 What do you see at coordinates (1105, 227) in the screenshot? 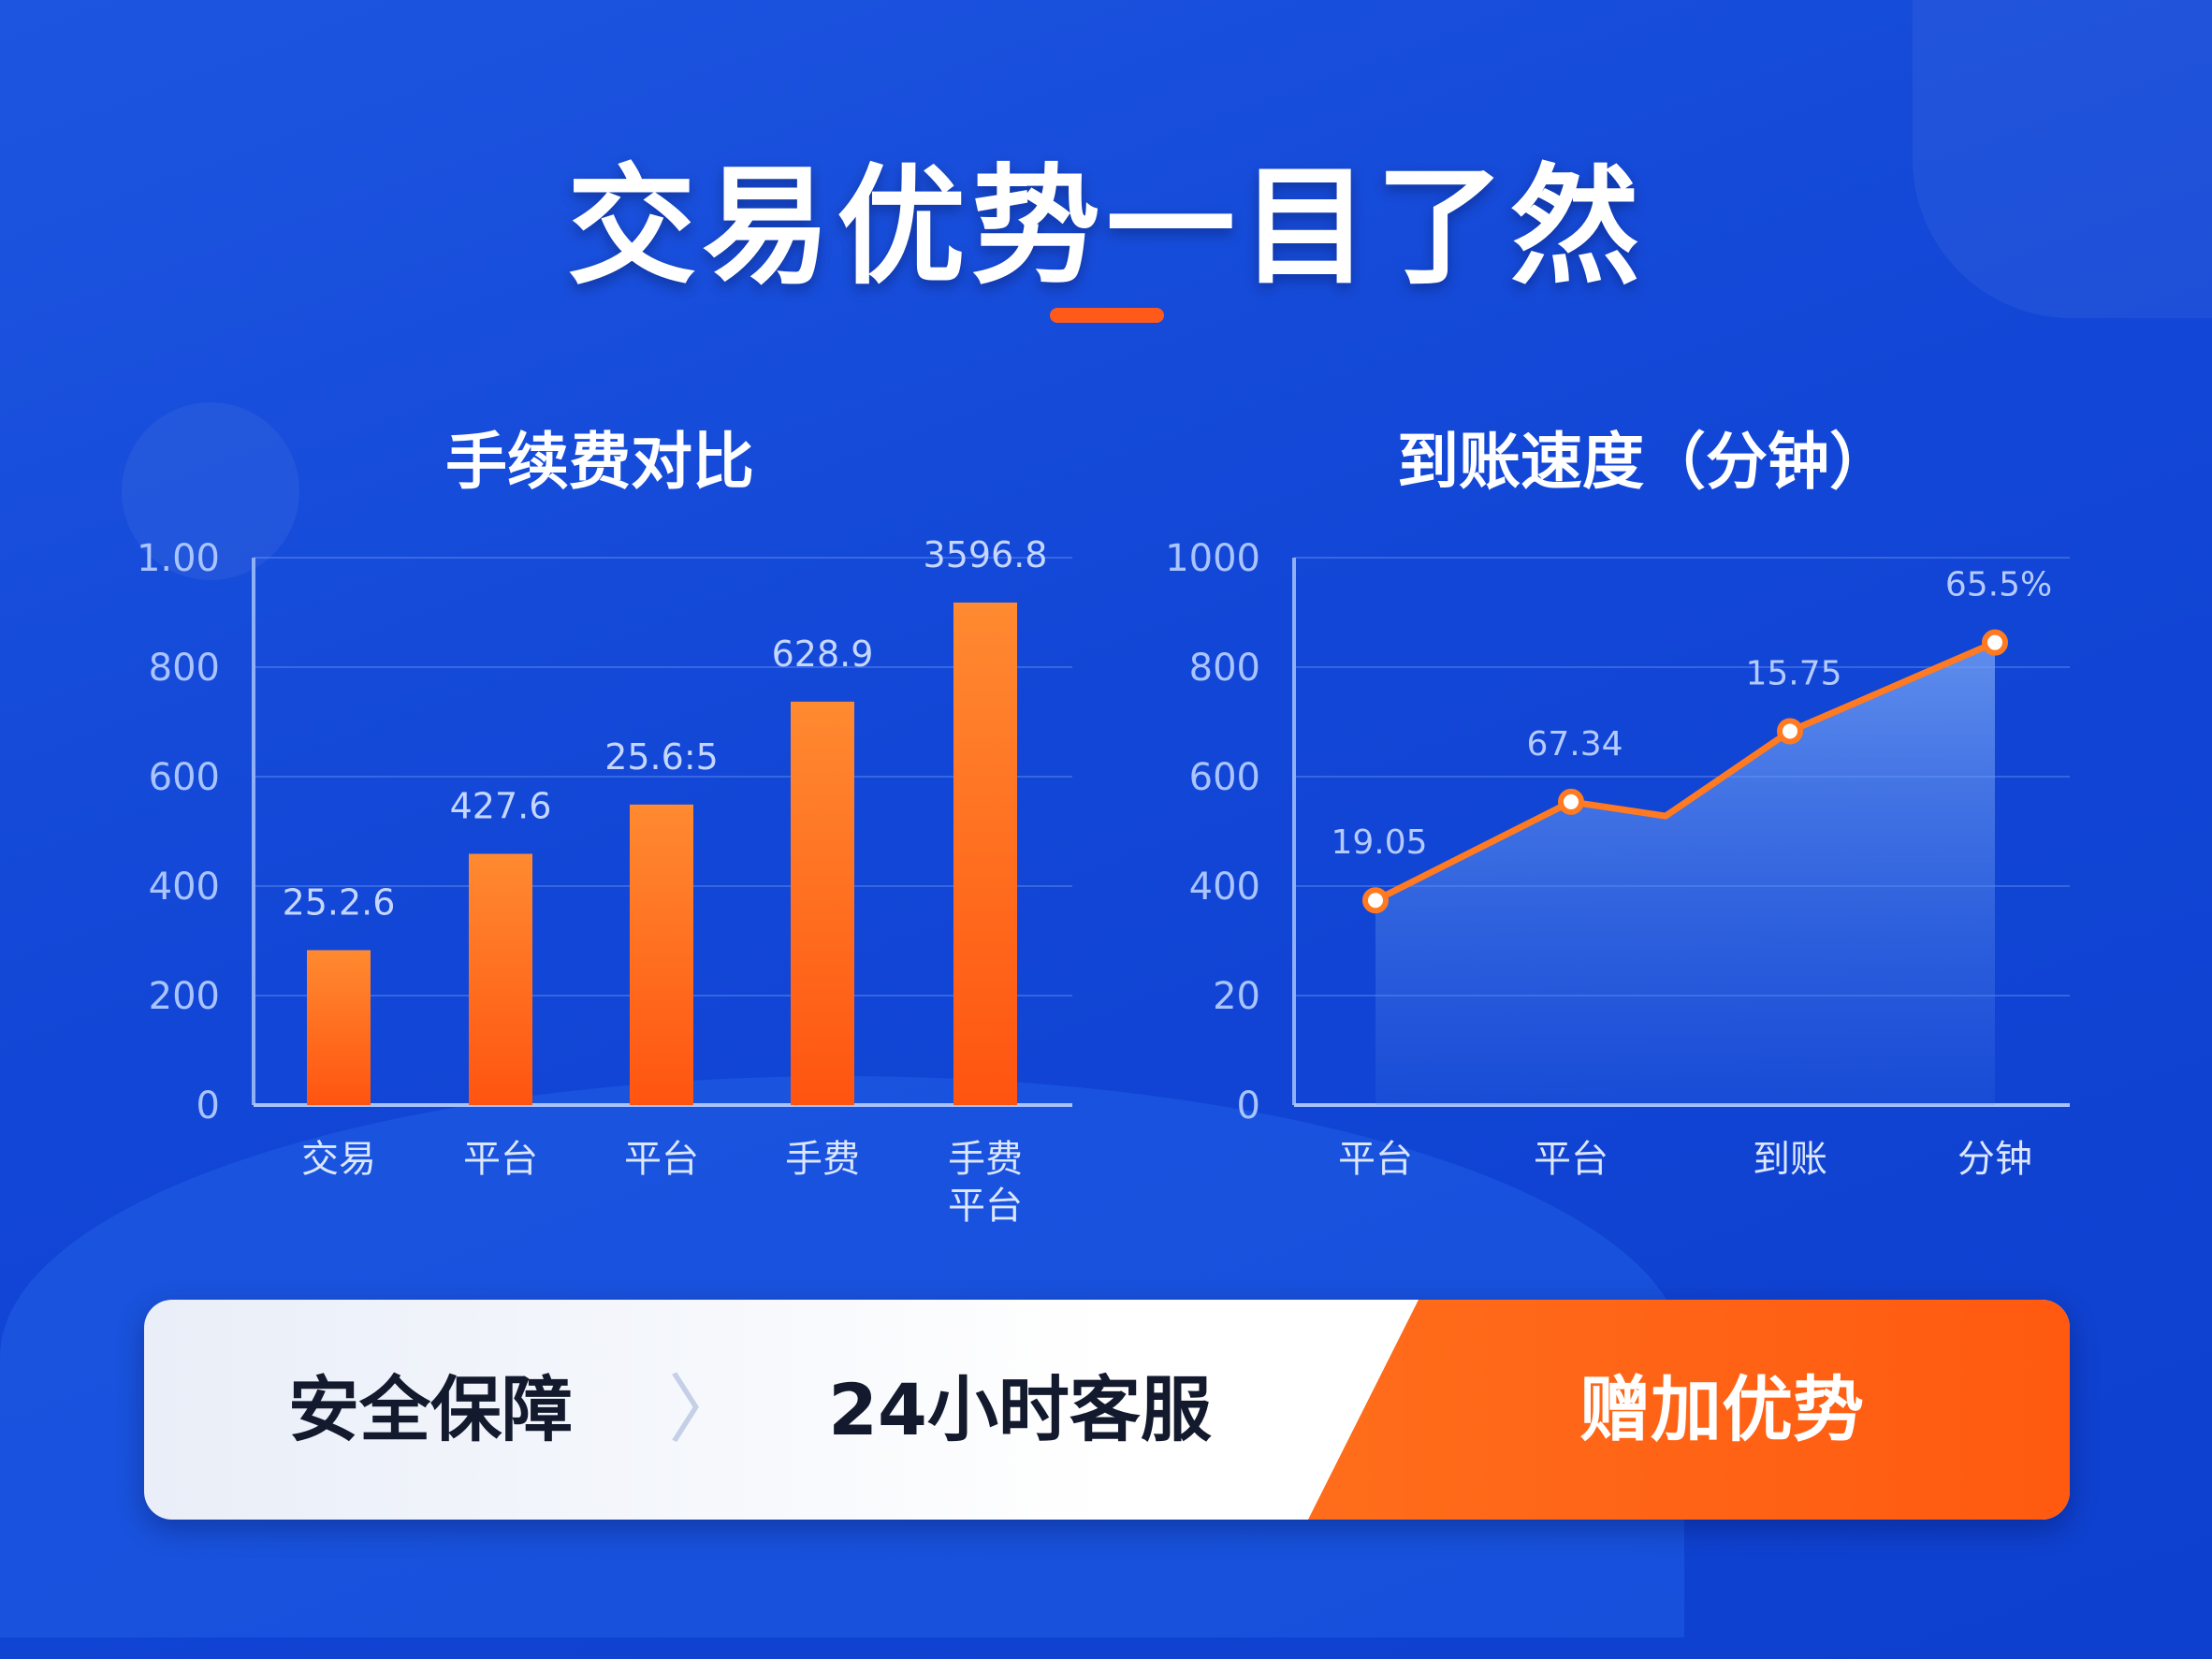
I see `page-title: 交易优势一目了然` at bounding box center [1105, 227].